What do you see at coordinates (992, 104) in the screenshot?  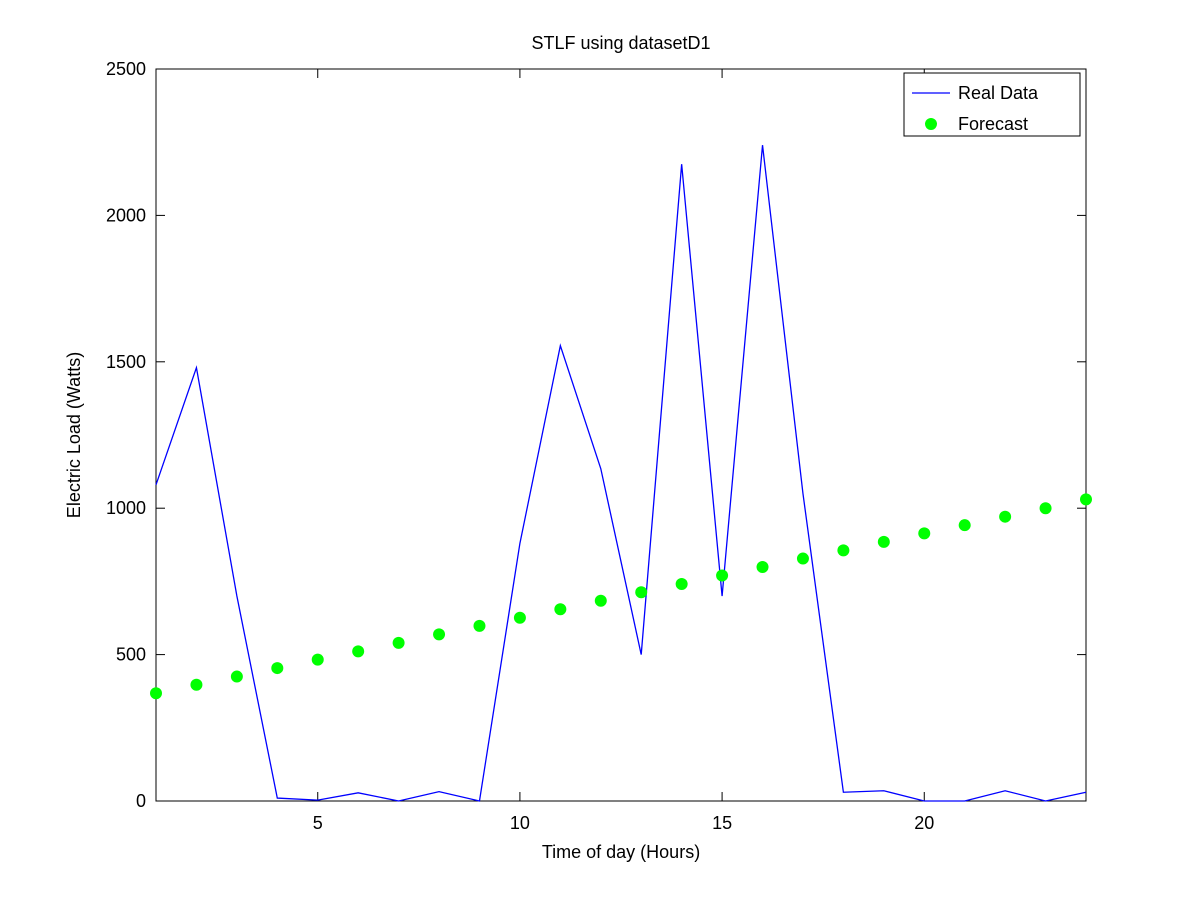 I see `legend: Real Data Forecast` at bounding box center [992, 104].